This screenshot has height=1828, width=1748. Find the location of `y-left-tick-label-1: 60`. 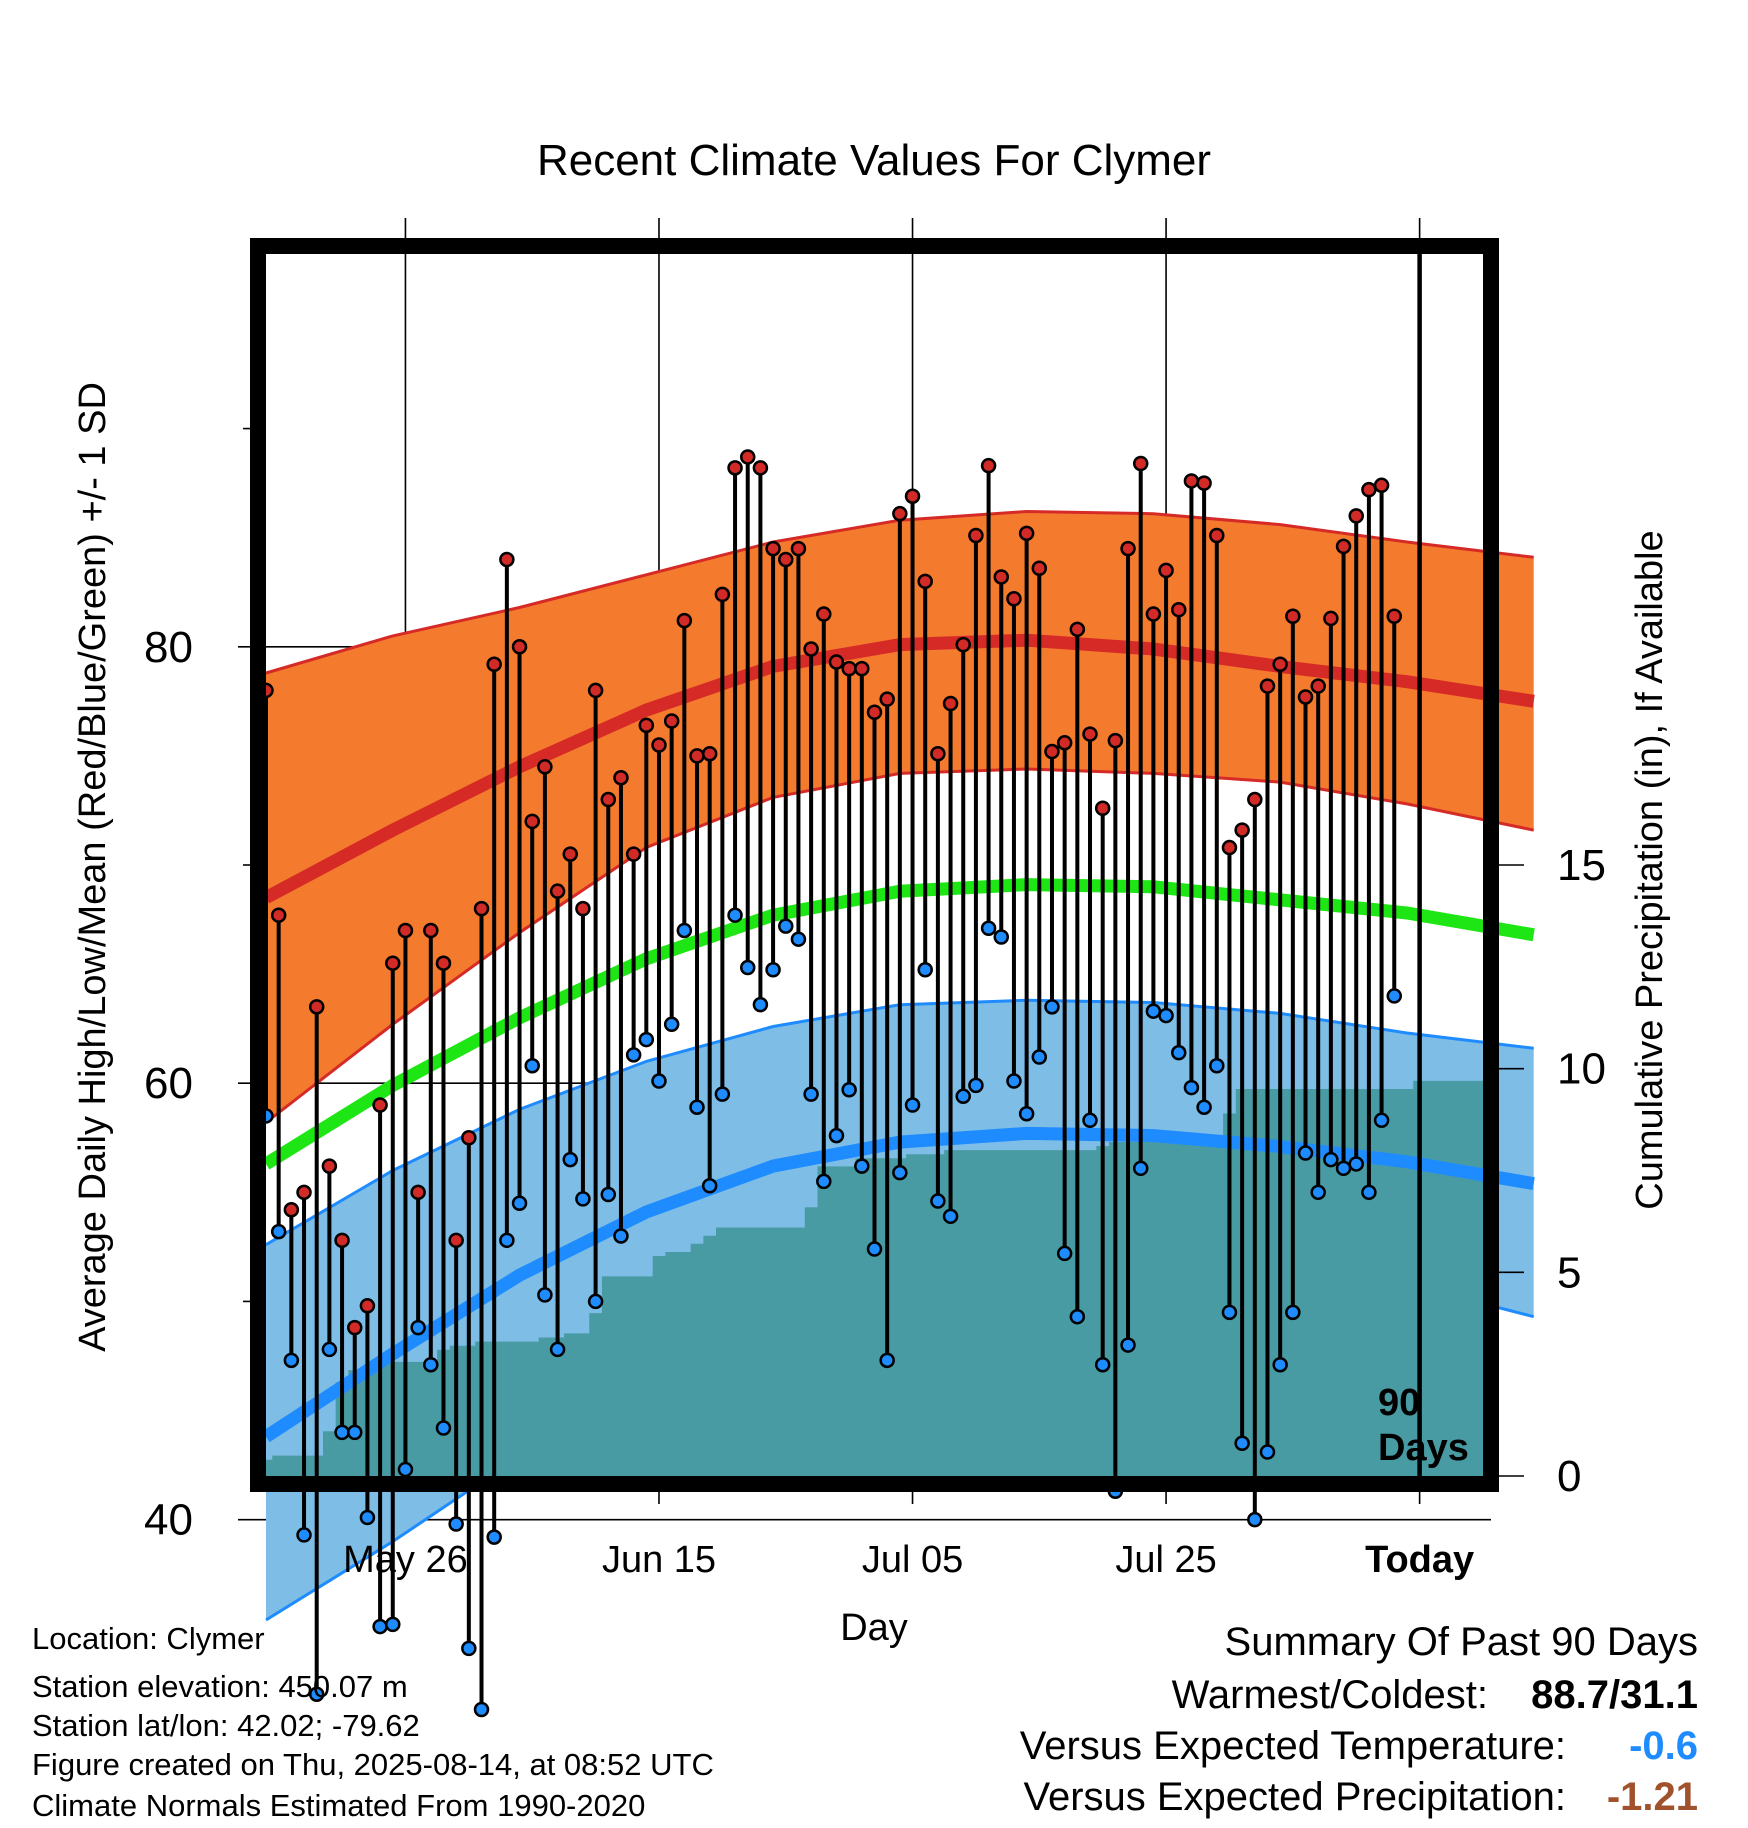

y-left-tick-label-1: 60 is located at coordinates (168, 1083).